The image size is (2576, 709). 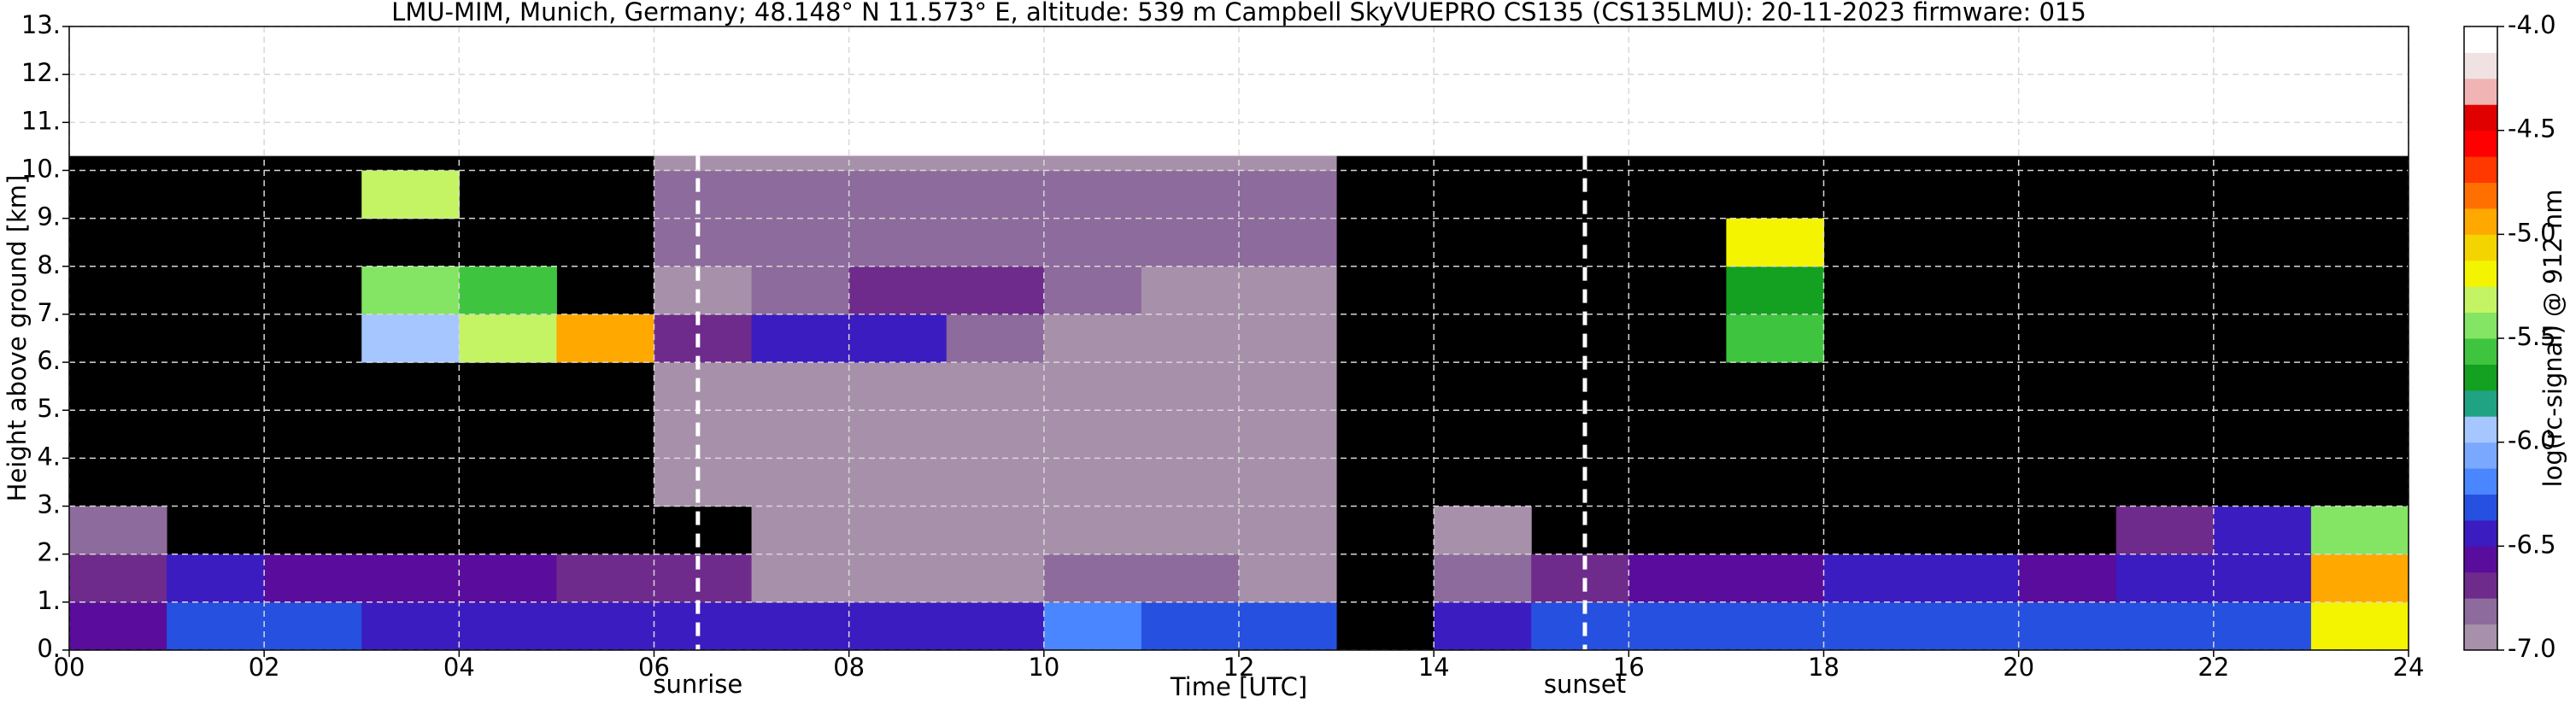 I want to click on y-tick-label: 0., so click(x=49, y=648).